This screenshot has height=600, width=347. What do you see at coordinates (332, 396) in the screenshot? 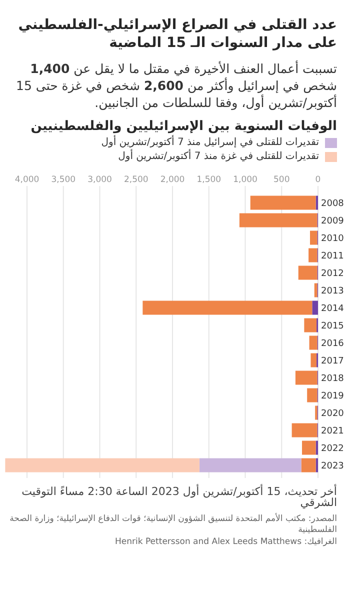
I see `y-tick-label: 2019` at bounding box center [332, 396].